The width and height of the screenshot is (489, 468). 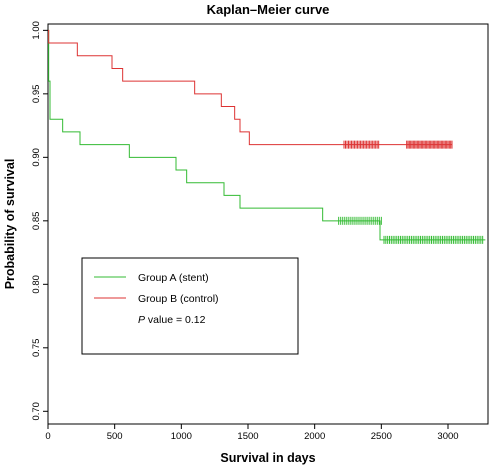 I want to click on p-value-text: value = 0.12, so click(x=175, y=320).